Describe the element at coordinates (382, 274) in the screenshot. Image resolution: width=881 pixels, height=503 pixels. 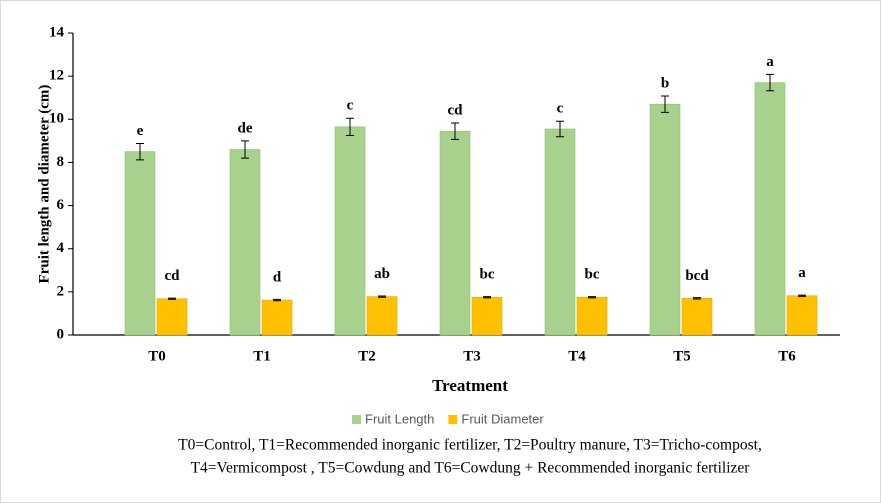
I see `annotation: ab` at that location.